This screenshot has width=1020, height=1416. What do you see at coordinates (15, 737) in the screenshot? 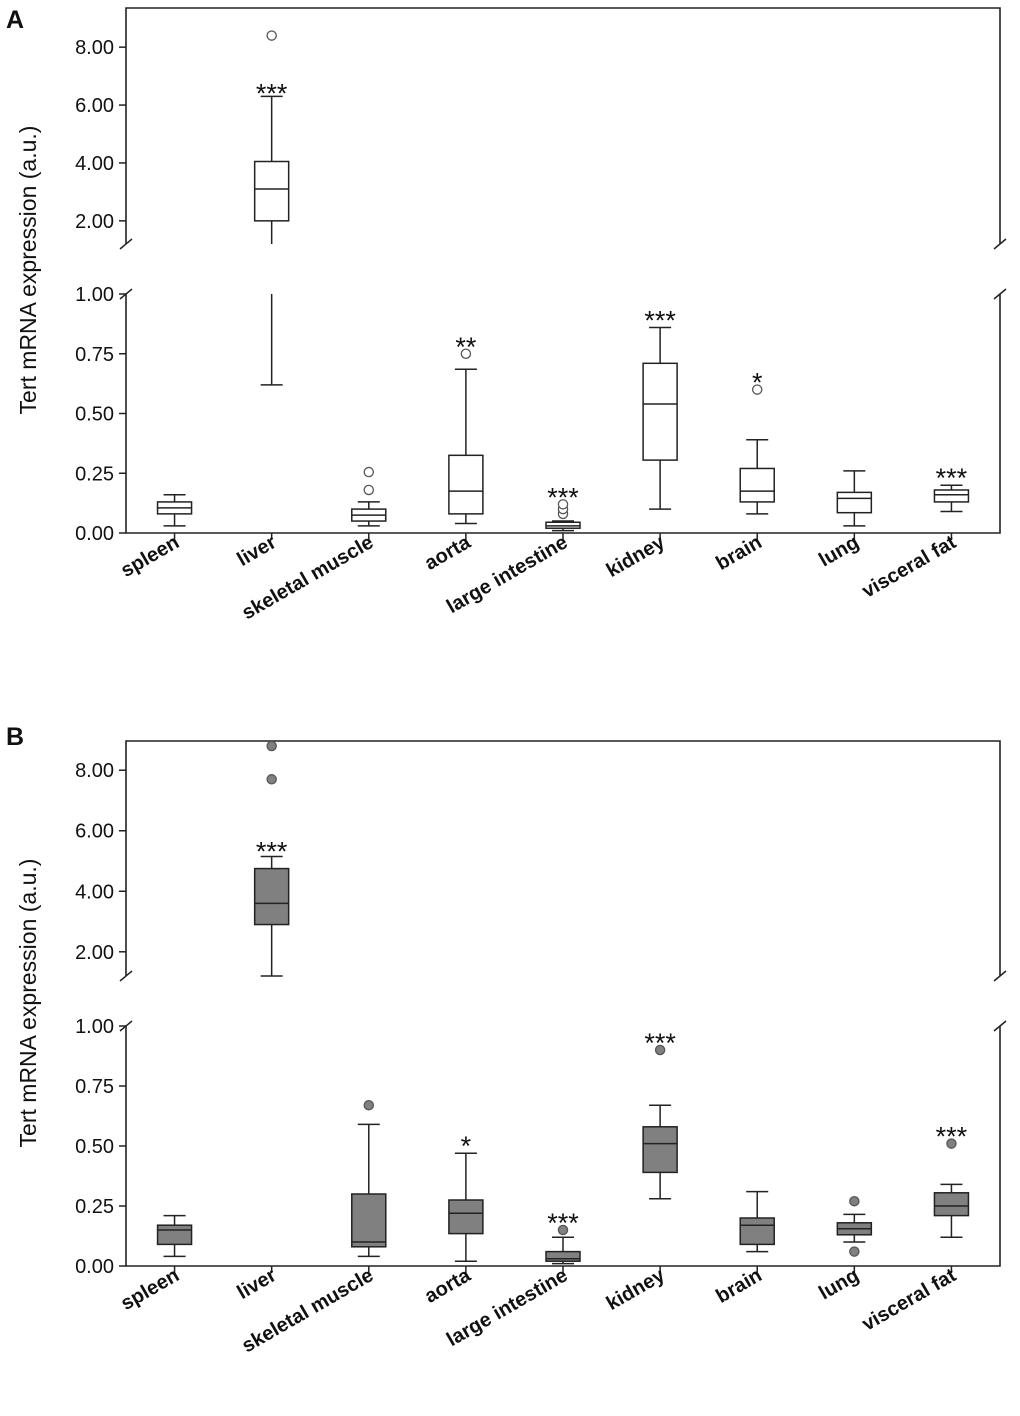
I see `panel-letter: B` at bounding box center [15, 737].